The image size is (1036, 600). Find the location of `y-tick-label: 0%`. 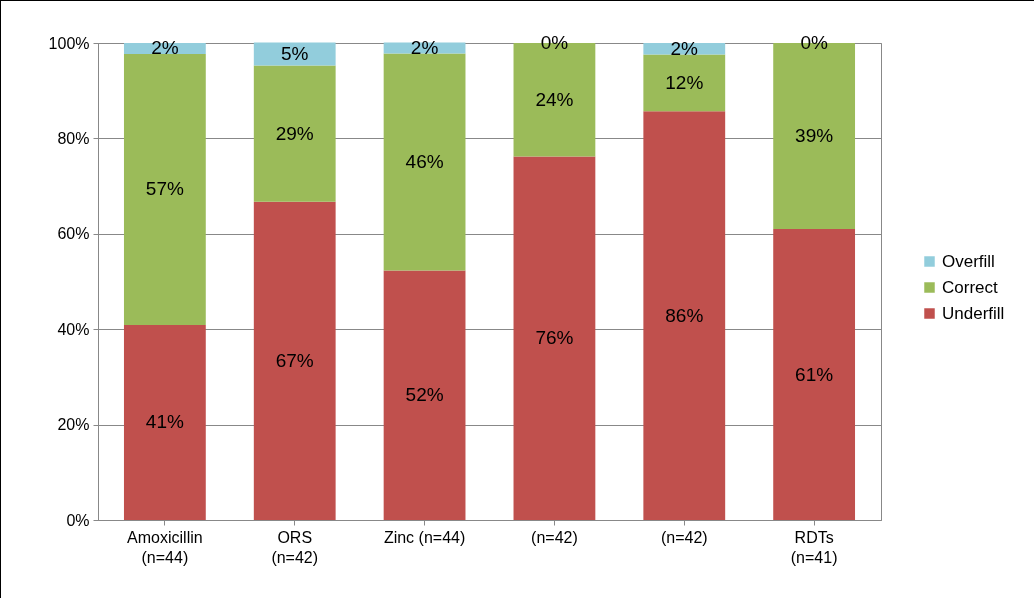

y-tick-label: 0% is located at coordinates (78, 520).